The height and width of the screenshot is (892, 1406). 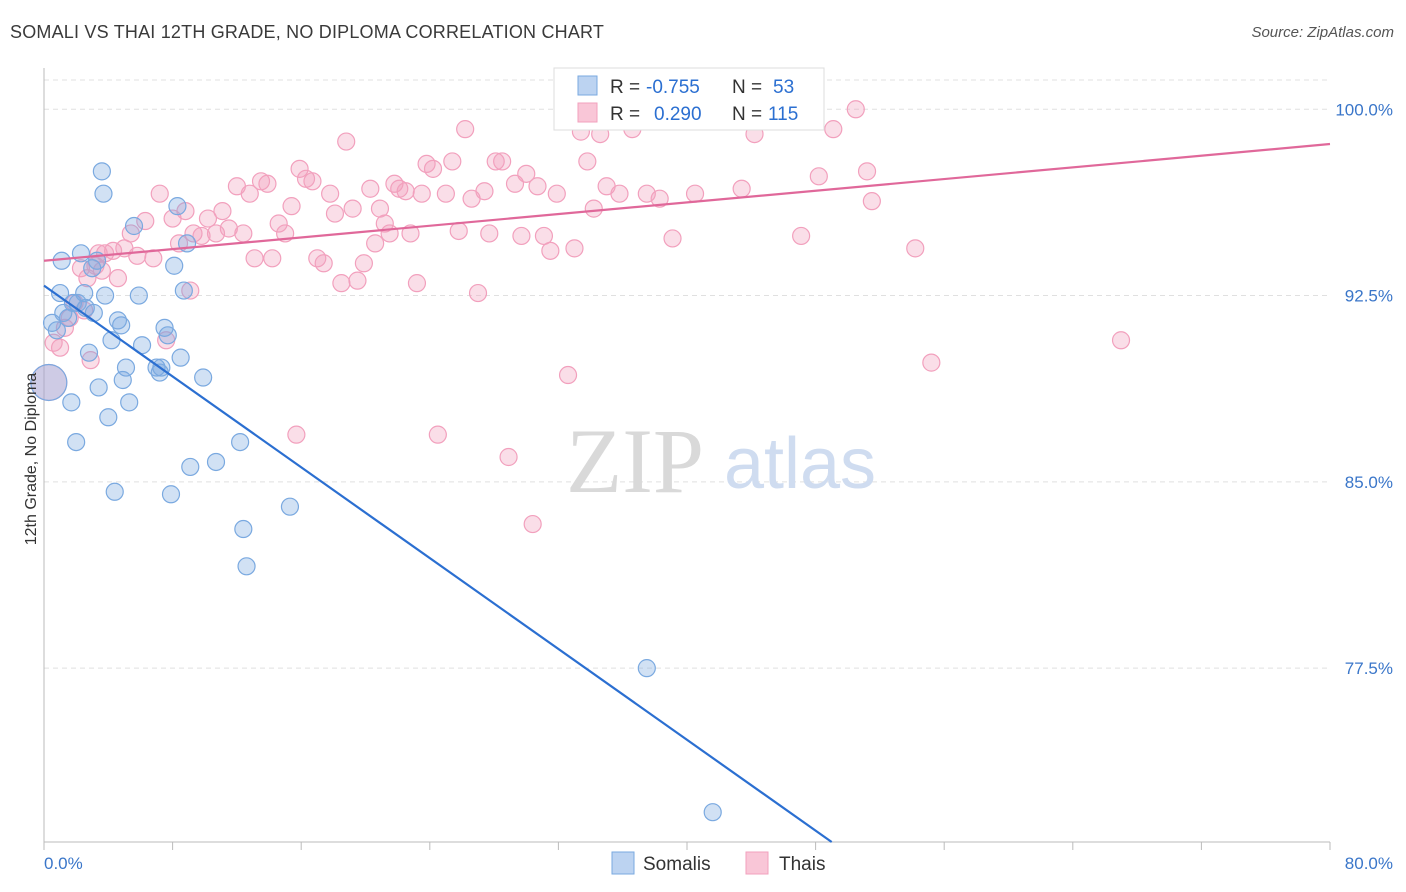 What do you see at coordinates (1369, 668) in the screenshot?
I see `y-tick-label: 77.5%` at bounding box center [1369, 668].